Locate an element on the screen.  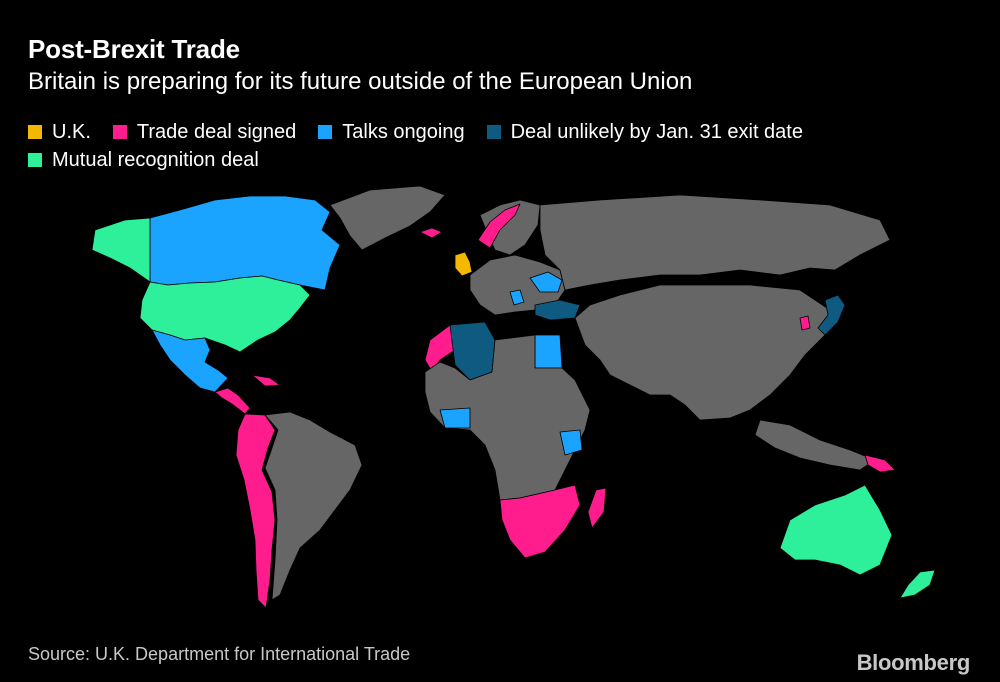
country-madagascar is located at coordinates (597, 508).